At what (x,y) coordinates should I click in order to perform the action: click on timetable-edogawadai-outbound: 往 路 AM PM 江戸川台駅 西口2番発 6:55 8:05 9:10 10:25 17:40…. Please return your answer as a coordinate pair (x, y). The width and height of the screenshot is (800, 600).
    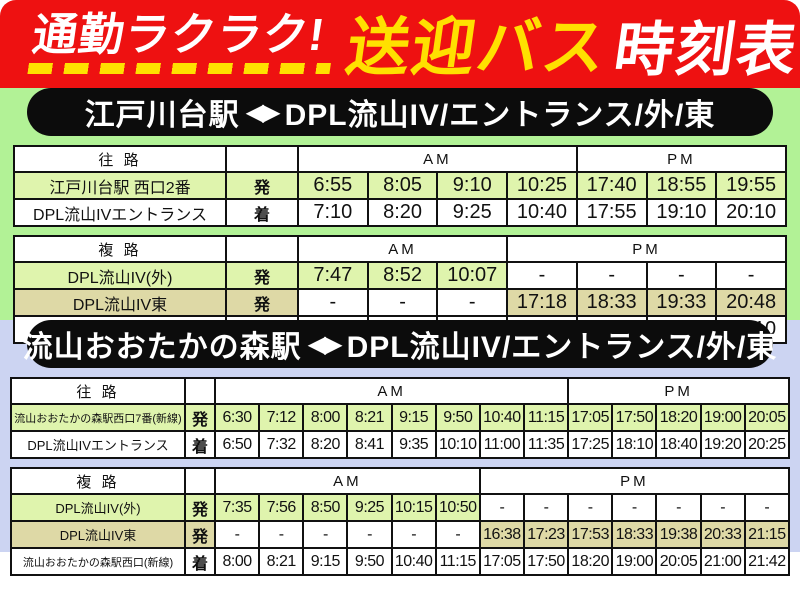
    Looking at the image, I should click on (400, 186).